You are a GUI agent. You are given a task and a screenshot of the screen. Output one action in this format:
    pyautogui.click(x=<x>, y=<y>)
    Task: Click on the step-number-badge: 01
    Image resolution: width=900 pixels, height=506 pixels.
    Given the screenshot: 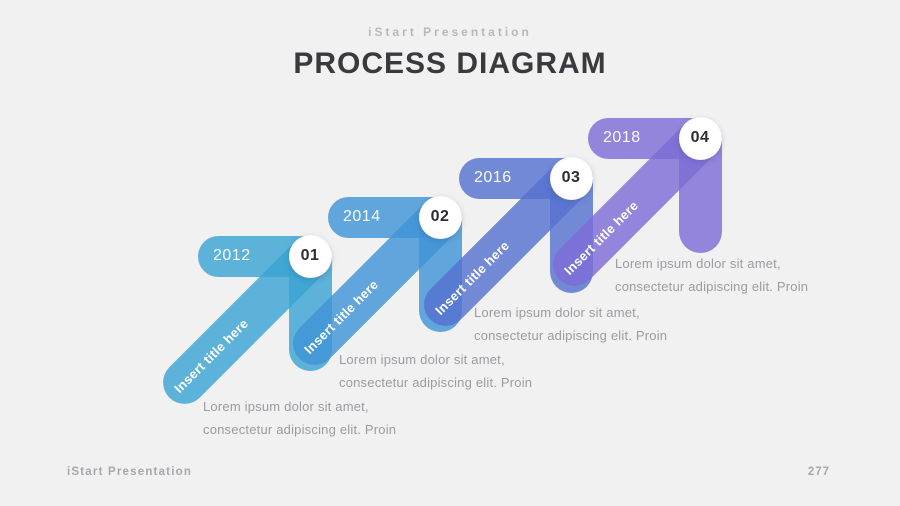 What is the action you would take?
    pyautogui.click(x=310, y=256)
    